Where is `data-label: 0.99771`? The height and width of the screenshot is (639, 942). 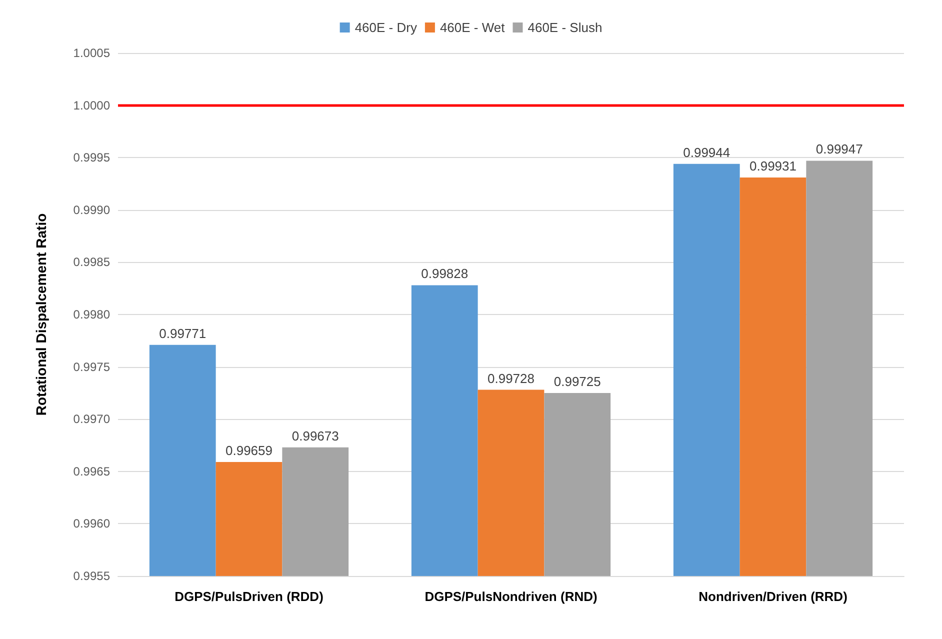 data-label: 0.99771 is located at coordinates (182, 333).